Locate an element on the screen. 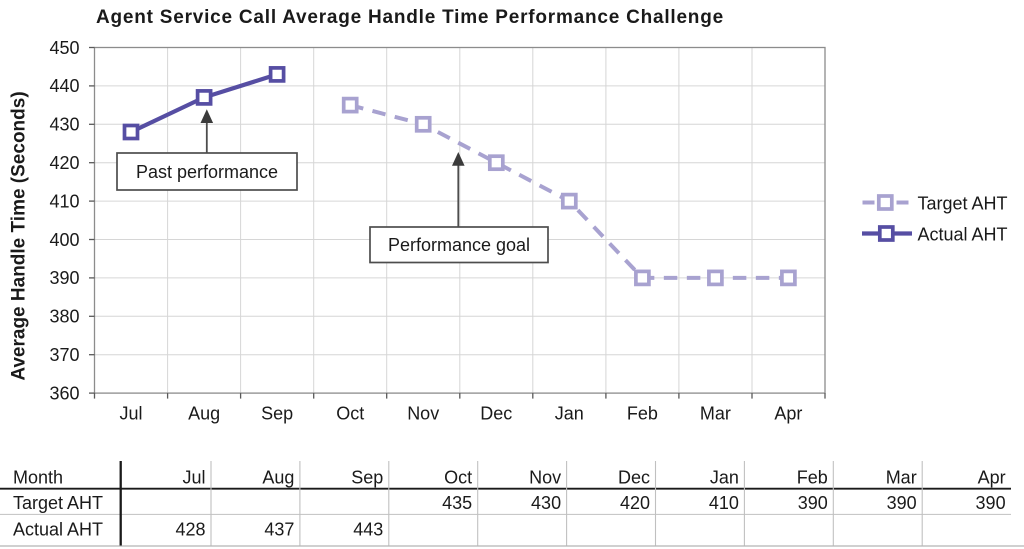 The height and width of the screenshot is (549, 1024). svg-text: 400 is located at coordinates (64, 240).